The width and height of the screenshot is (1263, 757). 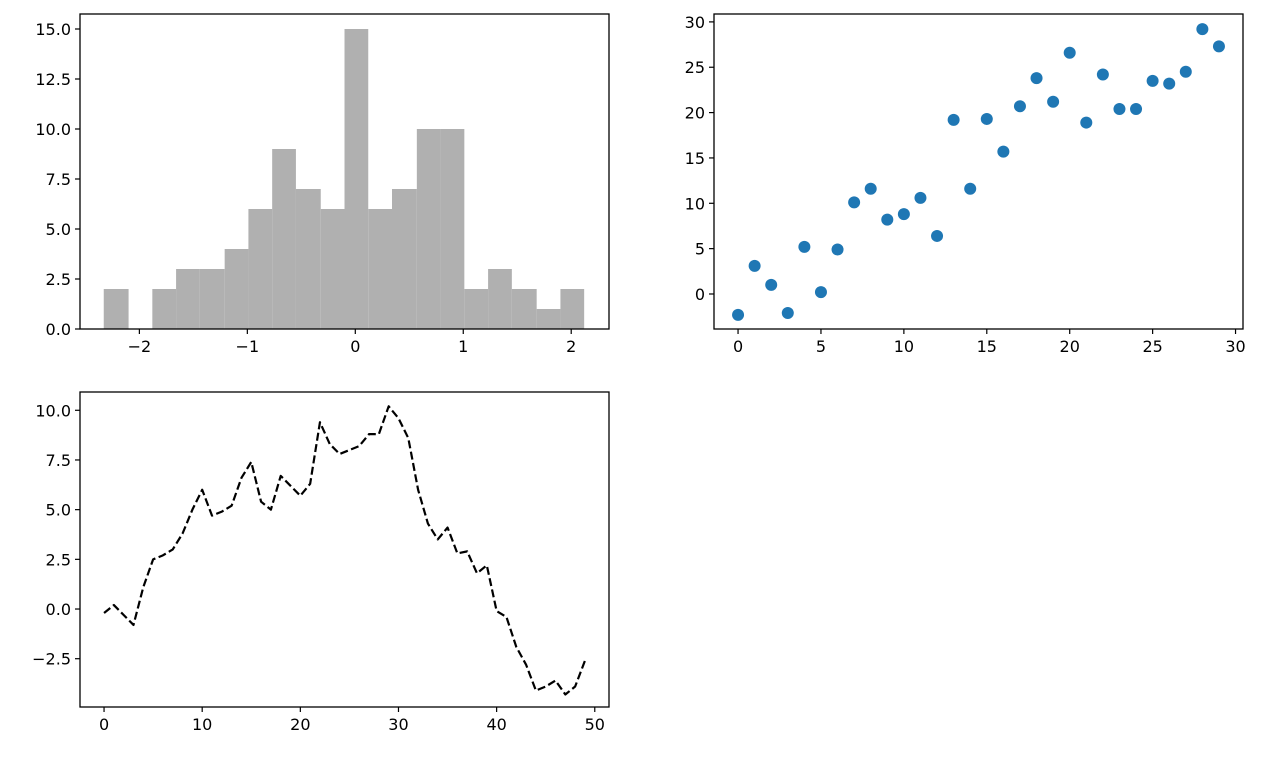 What do you see at coordinates (571, 346) in the screenshot?
I see `x-tick-label: 2` at bounding box center [571, 346].